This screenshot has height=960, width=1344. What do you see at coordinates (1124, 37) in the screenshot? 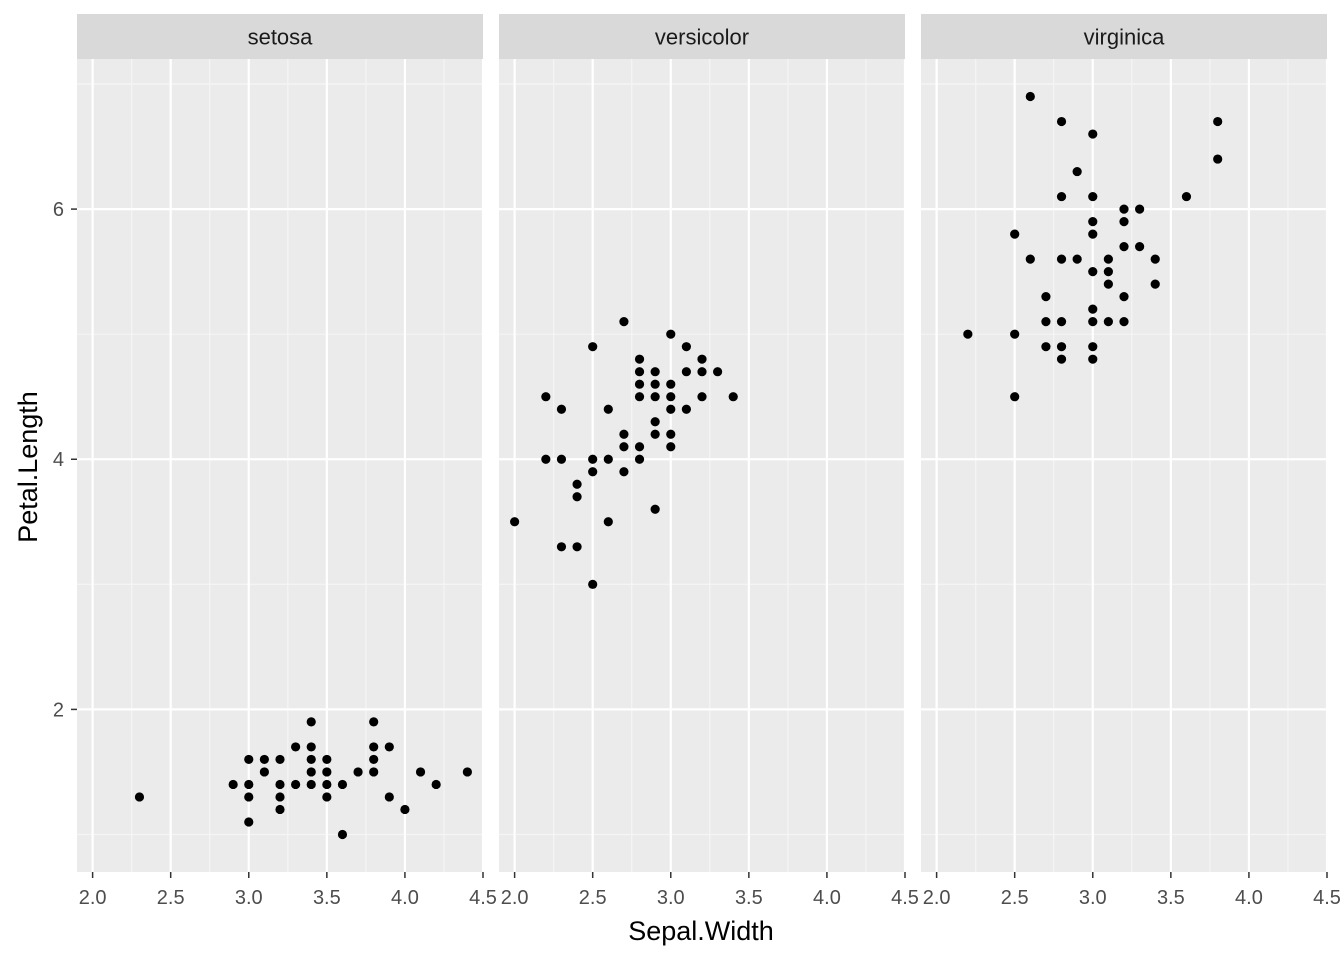
I see `facet-strip-label: virginica` at bounding box center [1124, 37].